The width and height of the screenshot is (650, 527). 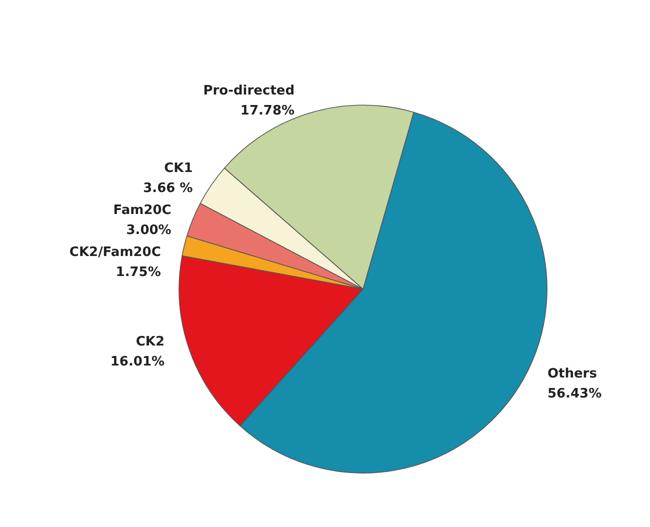 I want to click on slice-label: Pro-directed, so click(x=249, y=91).